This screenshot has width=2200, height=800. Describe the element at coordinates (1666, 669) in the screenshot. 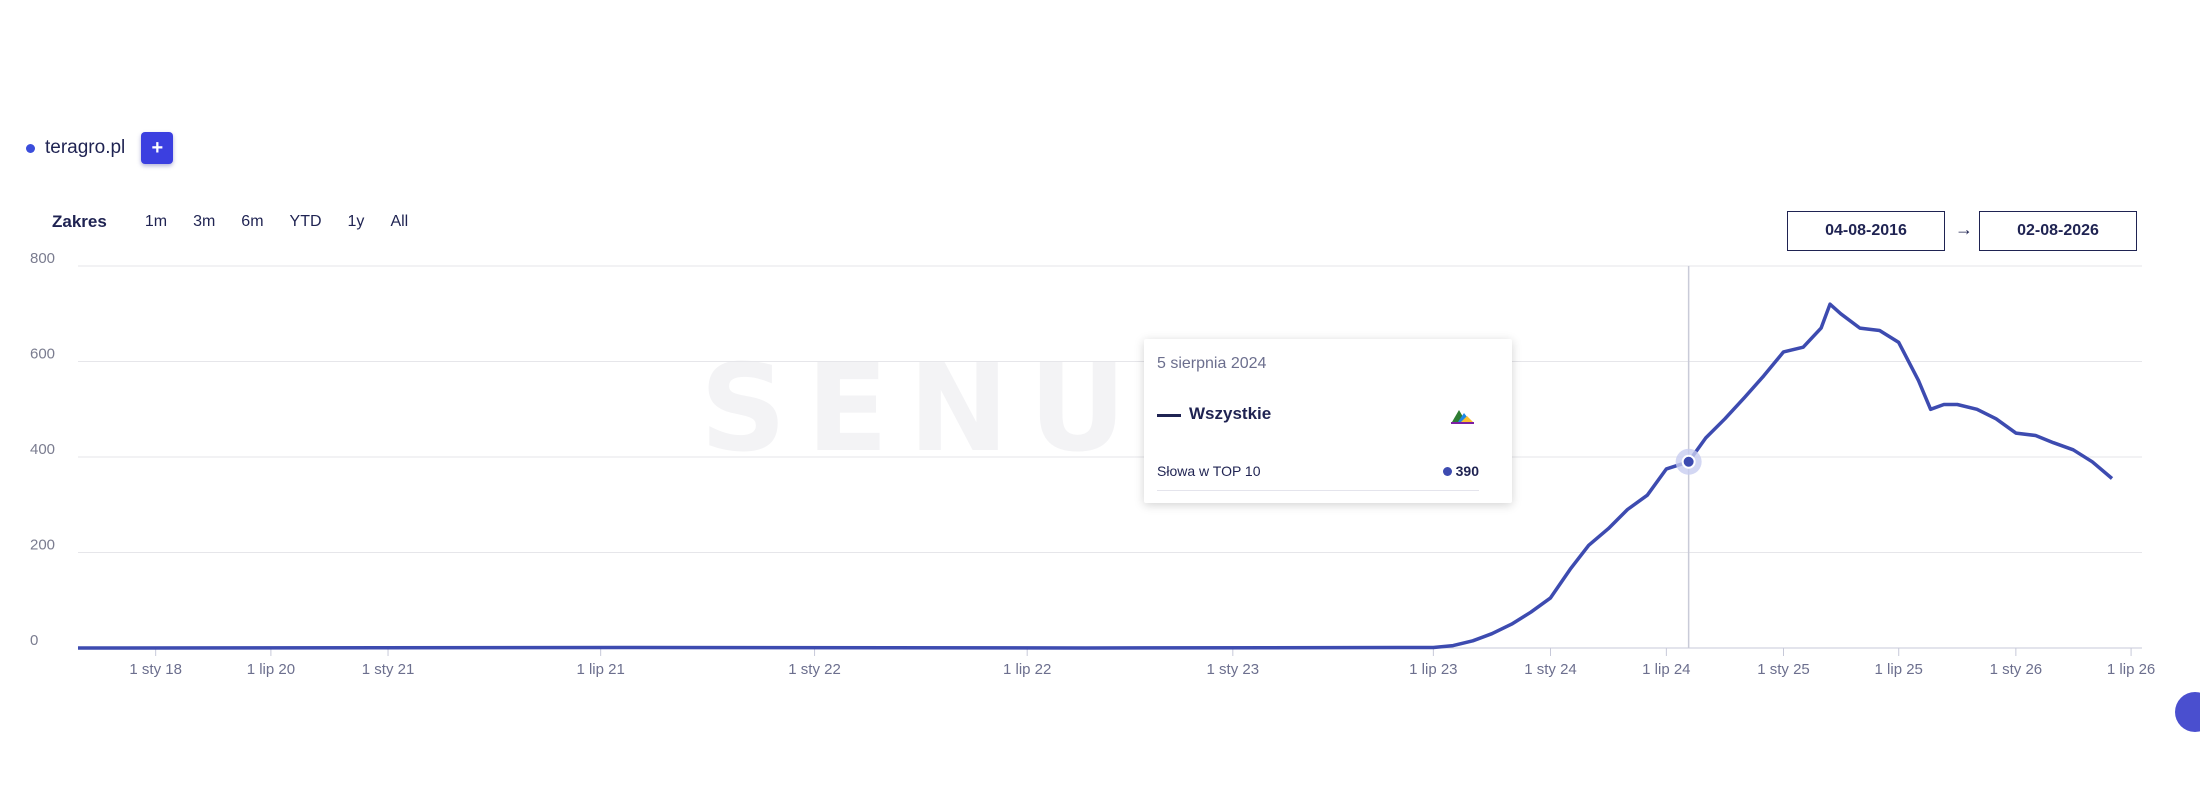

I see `x-tick-label: 1 lip 24` at that location.